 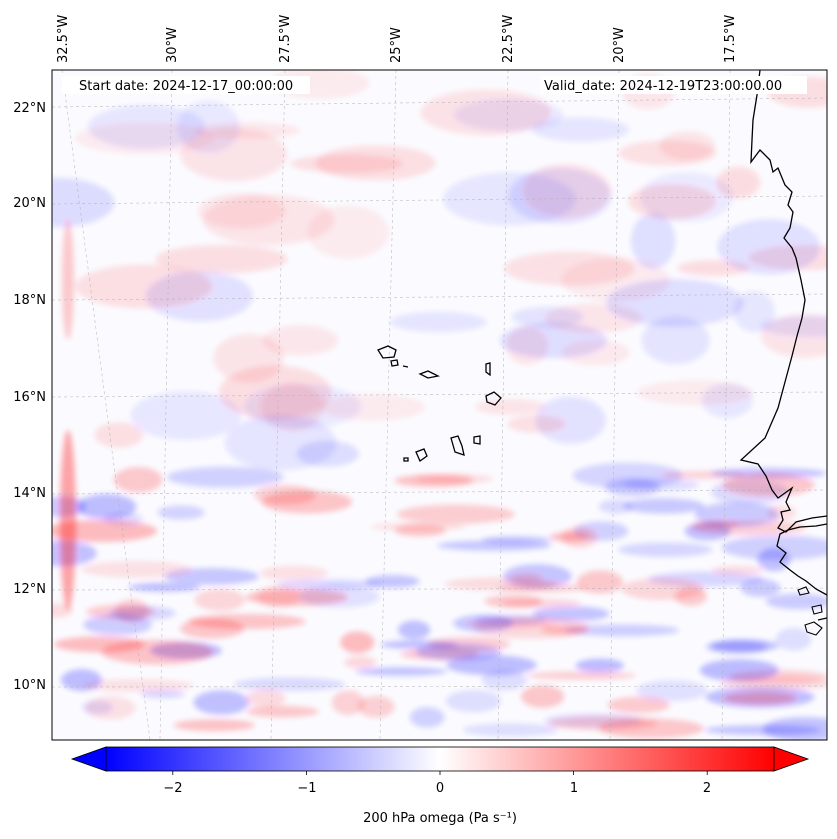 I want to click on colorbar: −2 −1 0 1 2 200 hPa omega (Pa s⁻¹), so click(x=440, y=786).